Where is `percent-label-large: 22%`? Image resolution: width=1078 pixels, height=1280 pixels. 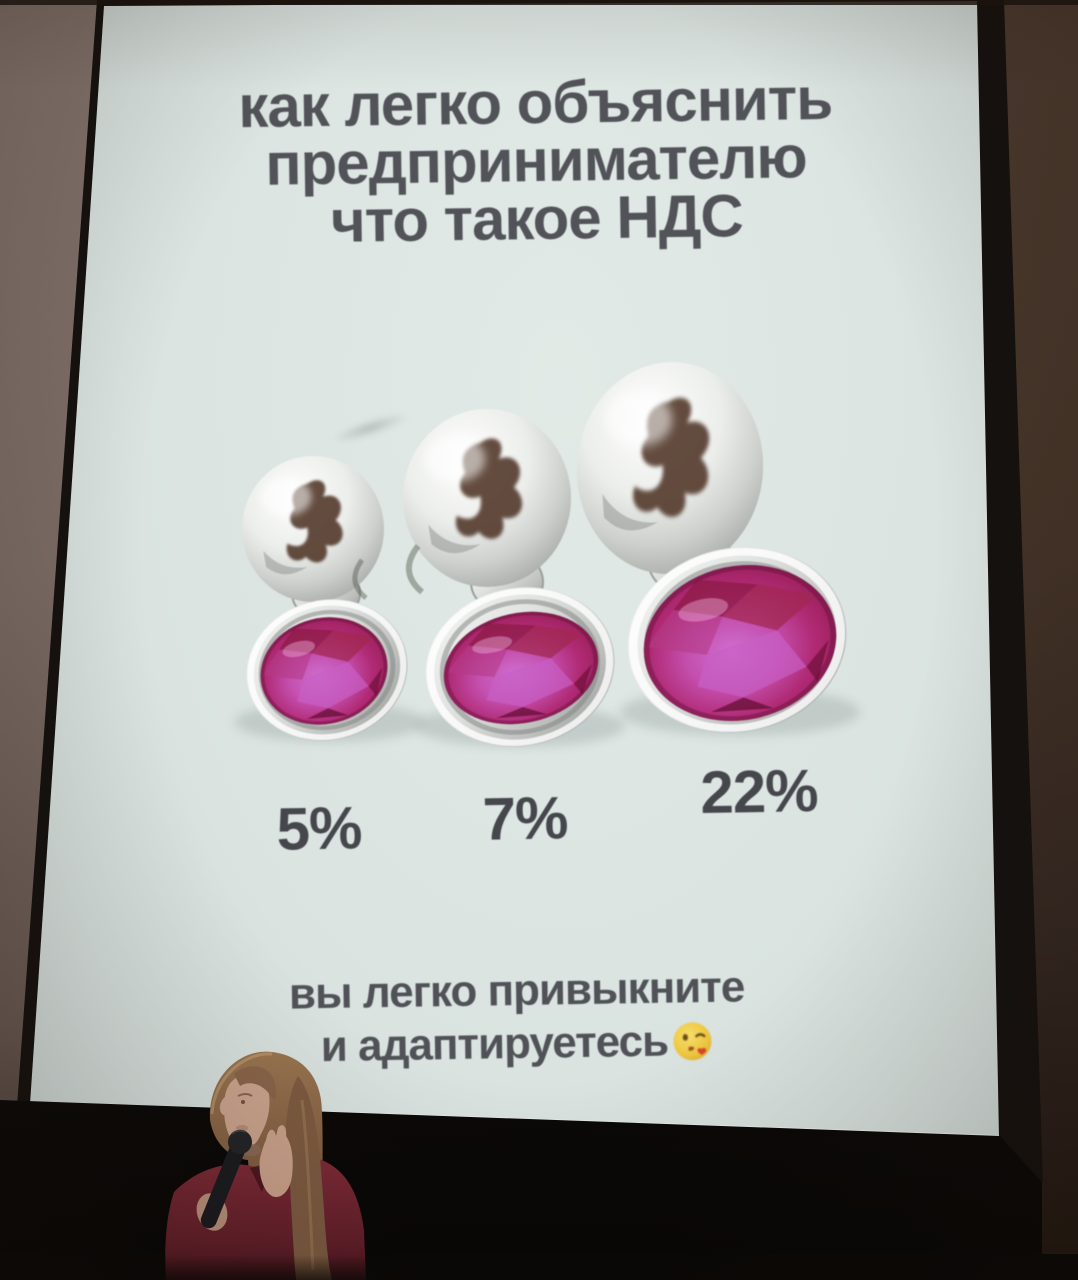 percent-label-large: 22% is located at coordinates (759, 791).